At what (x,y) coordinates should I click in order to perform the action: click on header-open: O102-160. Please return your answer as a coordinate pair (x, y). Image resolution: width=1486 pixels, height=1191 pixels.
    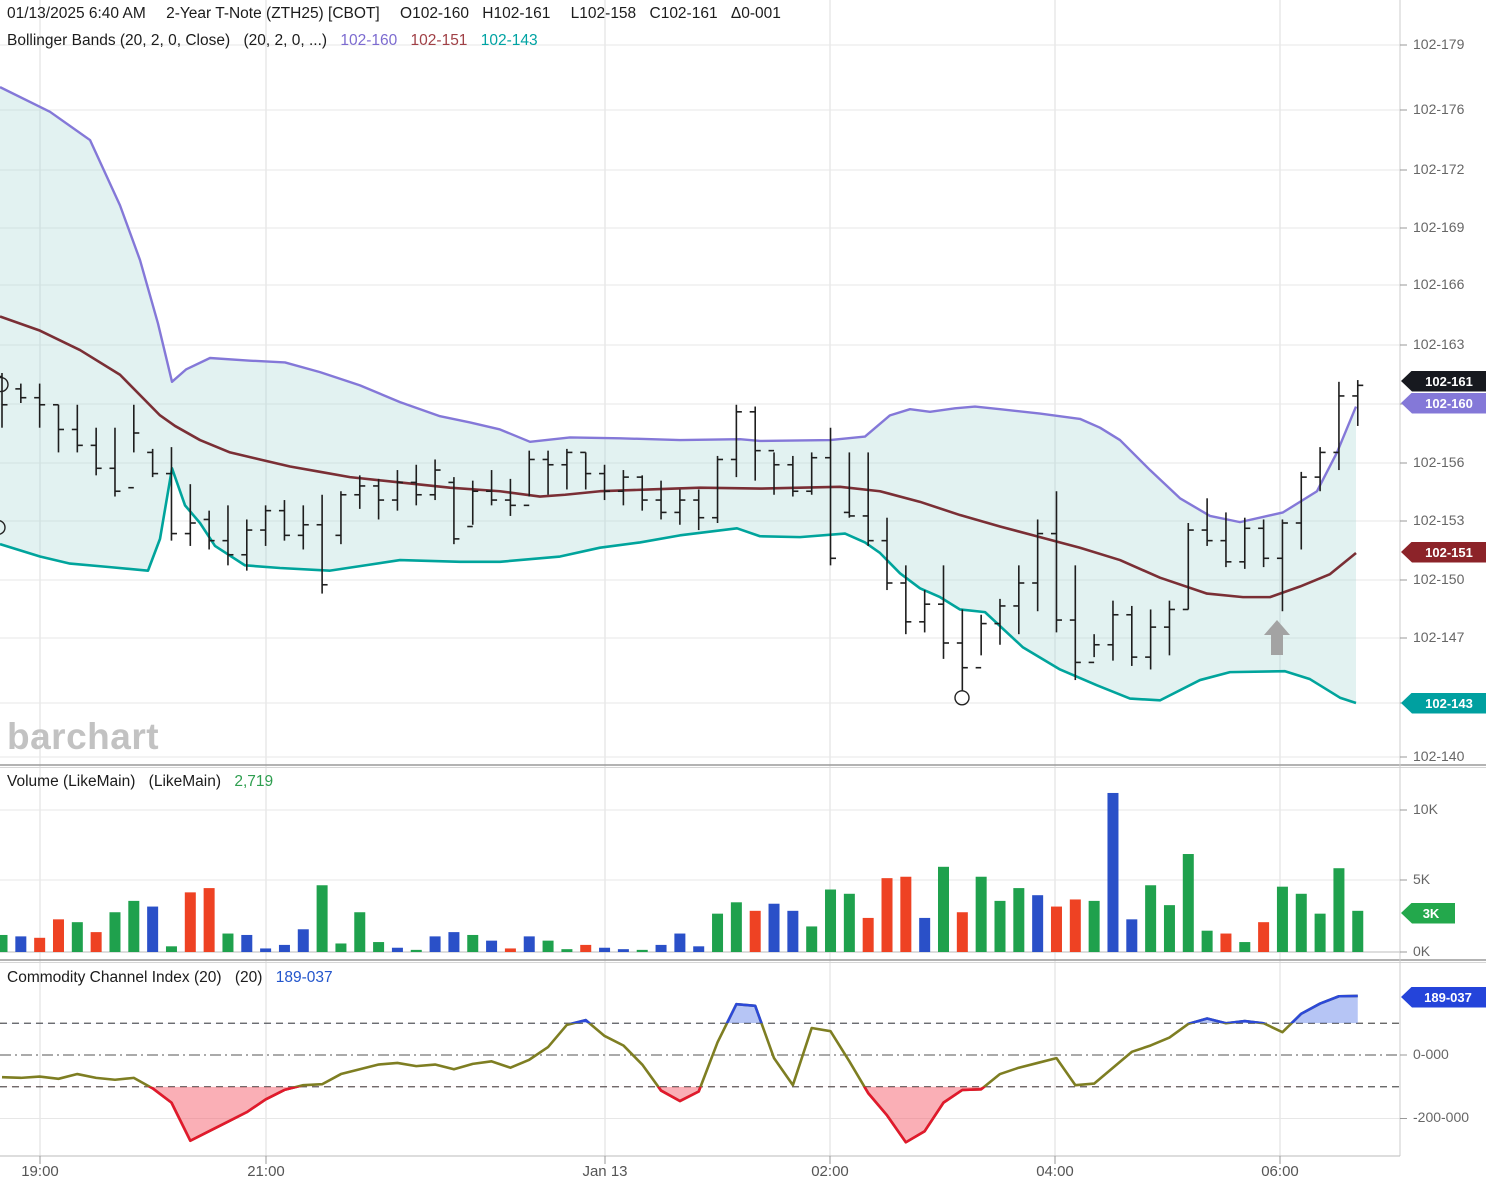
    Looking at the image, I should click on (434, 13).